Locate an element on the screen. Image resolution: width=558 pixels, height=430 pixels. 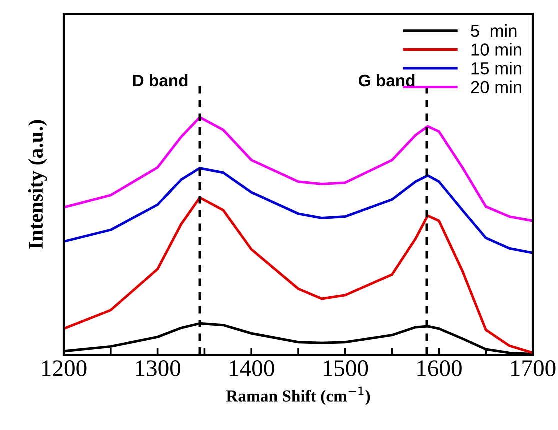
ref-line-label: G band is located at coordinates (387, 80).